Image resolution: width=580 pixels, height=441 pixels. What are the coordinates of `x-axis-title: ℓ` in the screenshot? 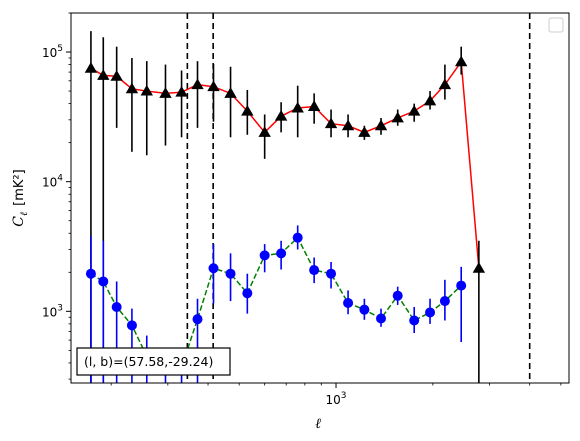 It's located at (318, 424).